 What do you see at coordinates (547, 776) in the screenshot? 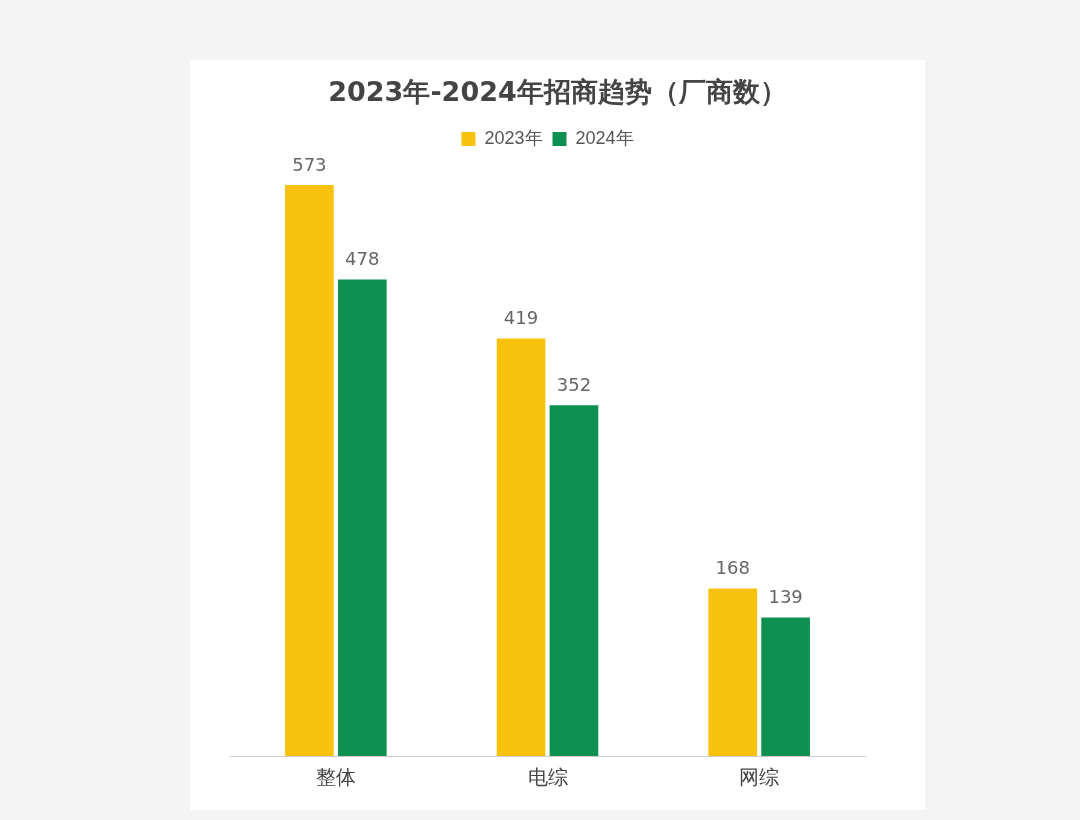
I see `x-tick-label: 电综` at bounding box center [547, 776].